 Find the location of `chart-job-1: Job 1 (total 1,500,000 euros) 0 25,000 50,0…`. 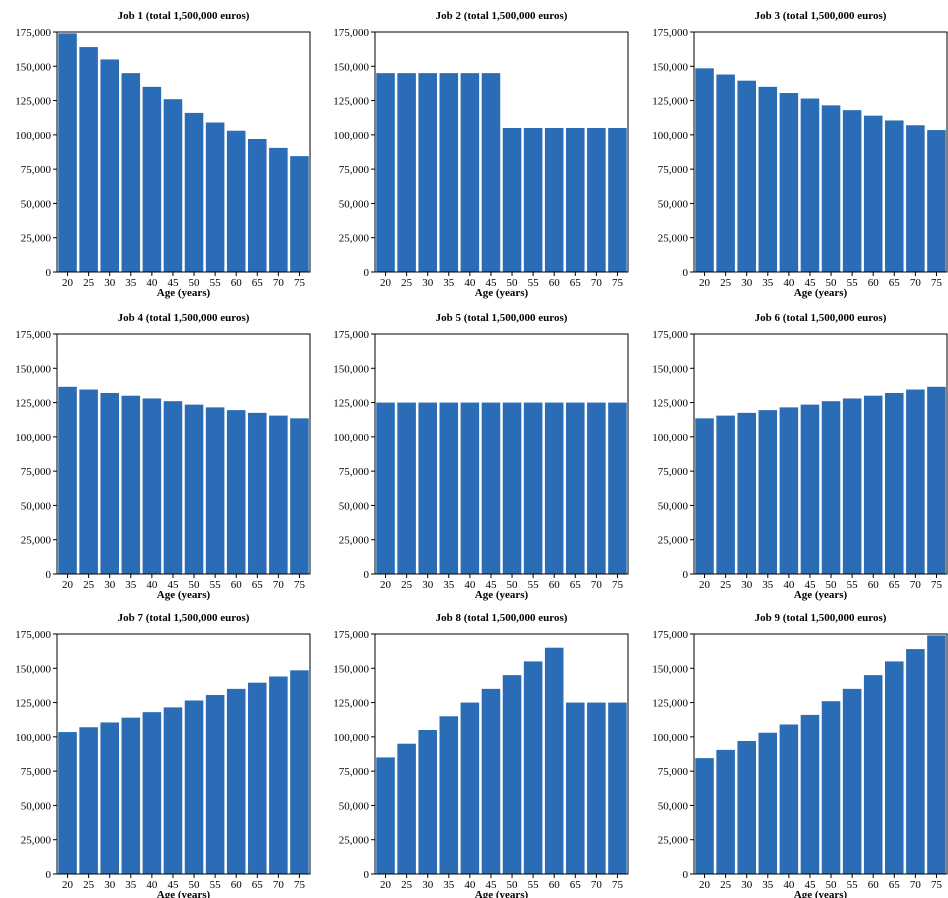

chart-job-1: Job 1 (total 1,500,000 euros) 0 25,000 50,0… is located at coordinates (163, 154).